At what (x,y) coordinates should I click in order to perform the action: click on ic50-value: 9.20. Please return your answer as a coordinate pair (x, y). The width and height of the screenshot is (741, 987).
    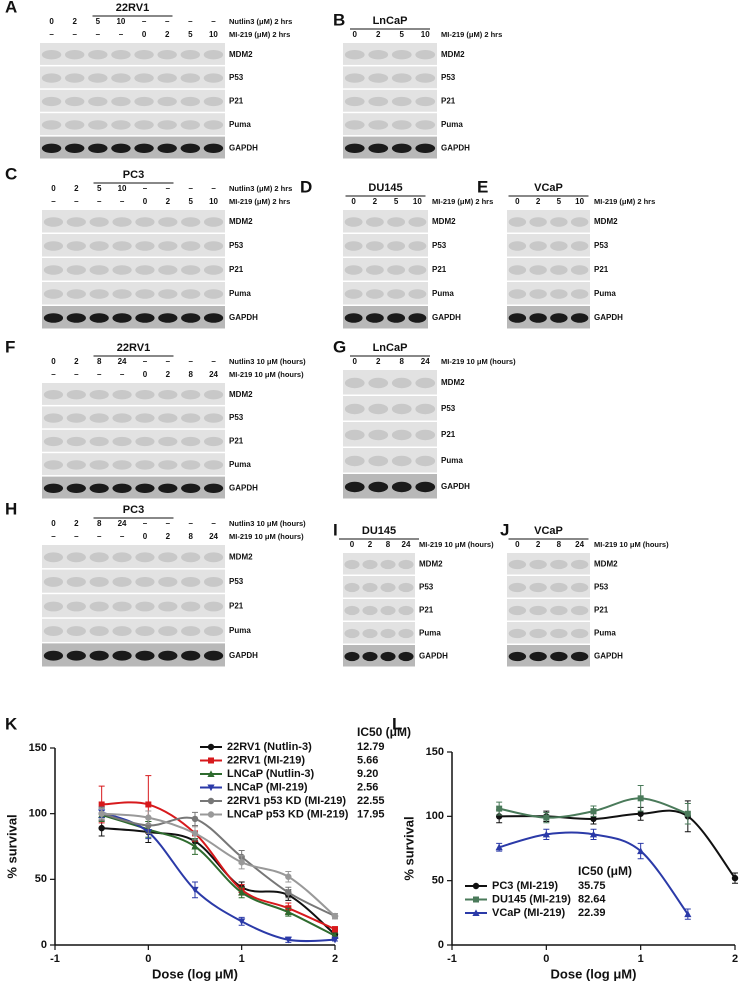
    Looking at the image, I should click on (367, 774).